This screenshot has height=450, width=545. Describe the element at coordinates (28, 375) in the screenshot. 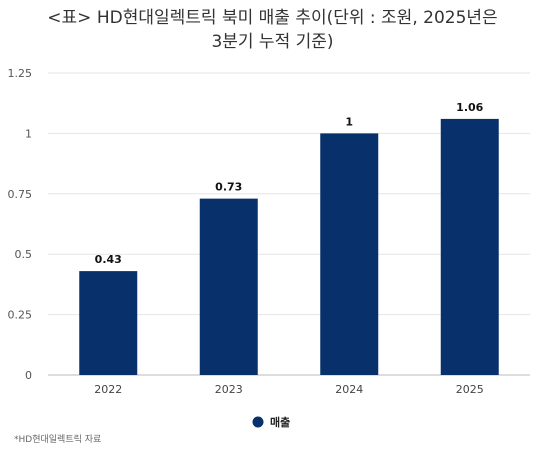

I see `y-tick-label: 0` at that location.